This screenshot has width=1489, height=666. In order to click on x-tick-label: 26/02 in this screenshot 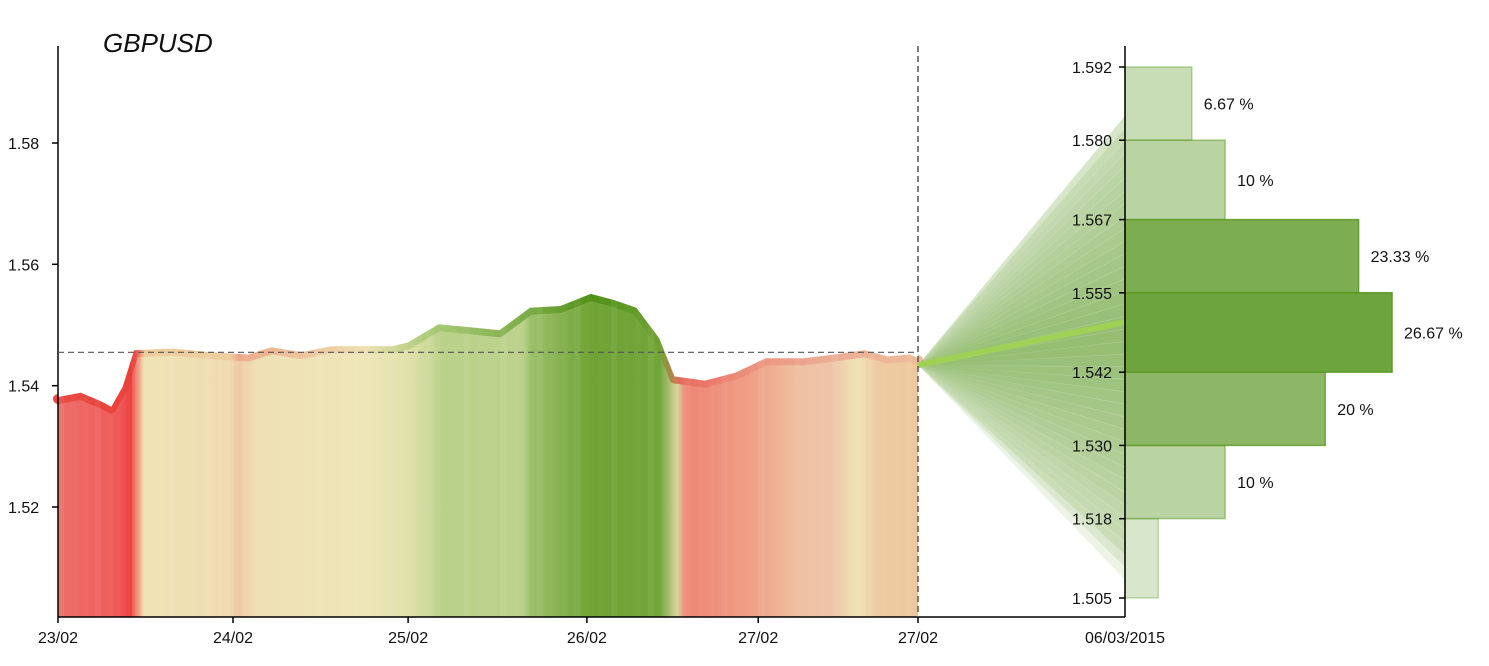, I will do `click(587, 638)`.